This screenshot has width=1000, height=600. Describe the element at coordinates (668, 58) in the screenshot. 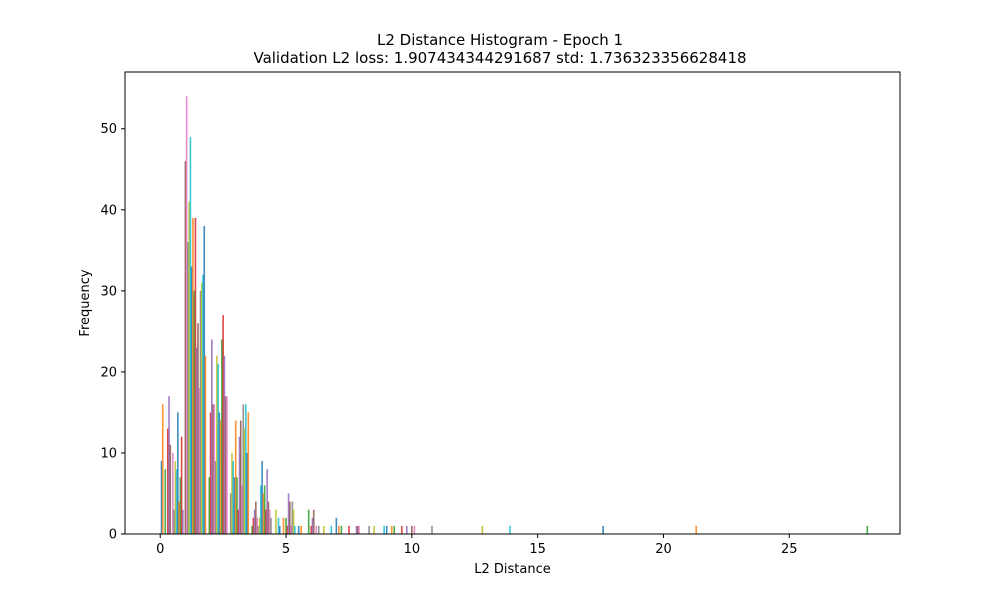

I see `subtitle-std-value: 1.736323356628418` at that location.